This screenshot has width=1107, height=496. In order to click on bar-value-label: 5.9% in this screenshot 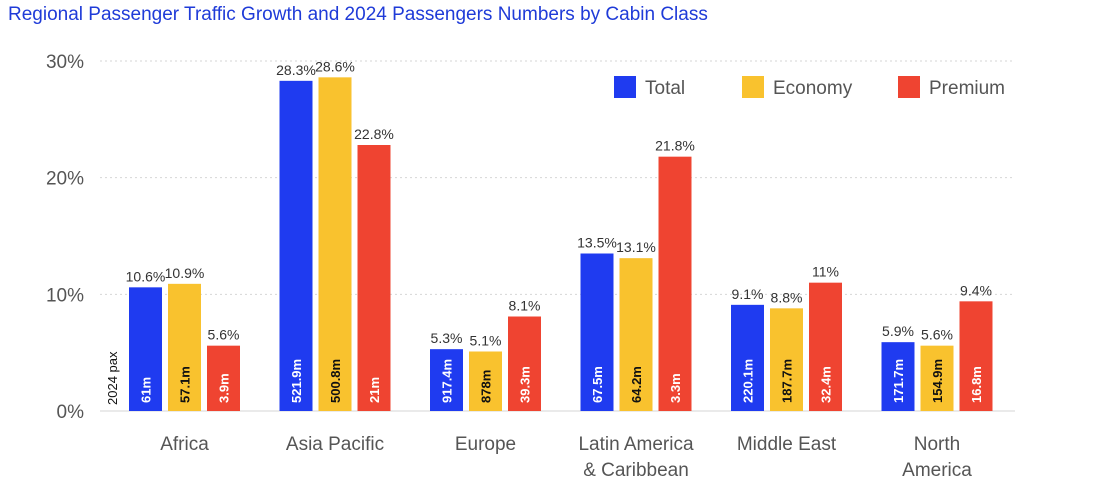, I will do `click(898, 331)`.